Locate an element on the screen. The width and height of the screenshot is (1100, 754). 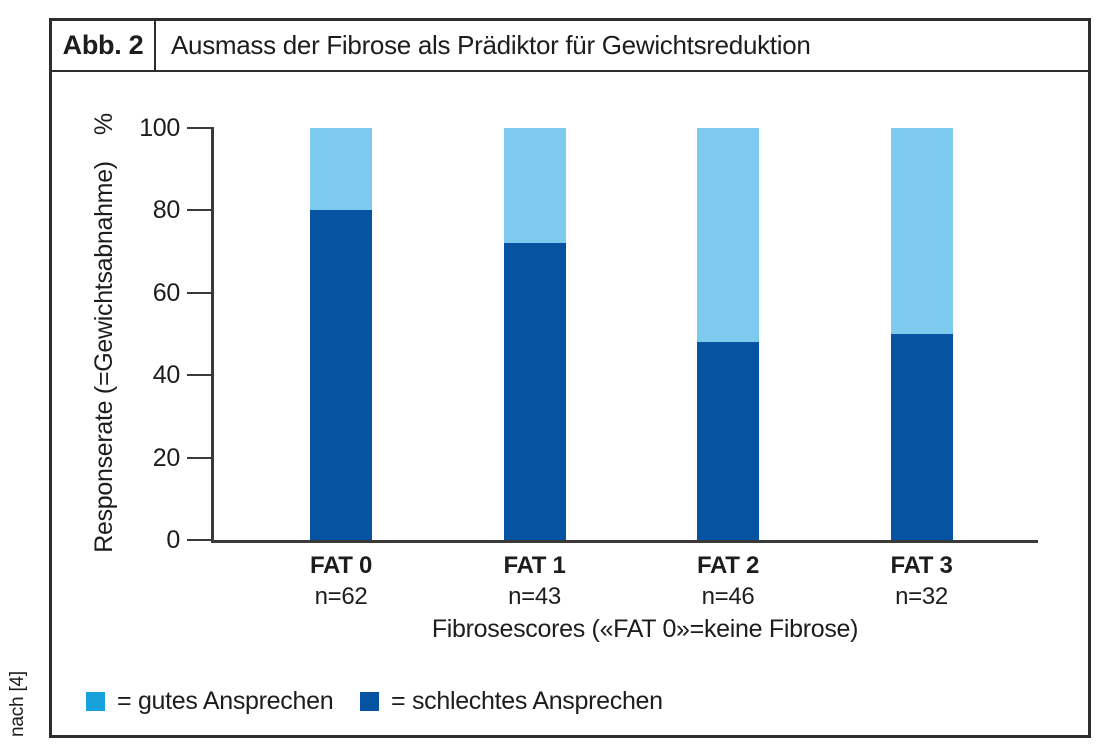
x-axis-title: Fibrosescores («FAT 0»=keine Fibrose) is located at coordinates (645, 629).